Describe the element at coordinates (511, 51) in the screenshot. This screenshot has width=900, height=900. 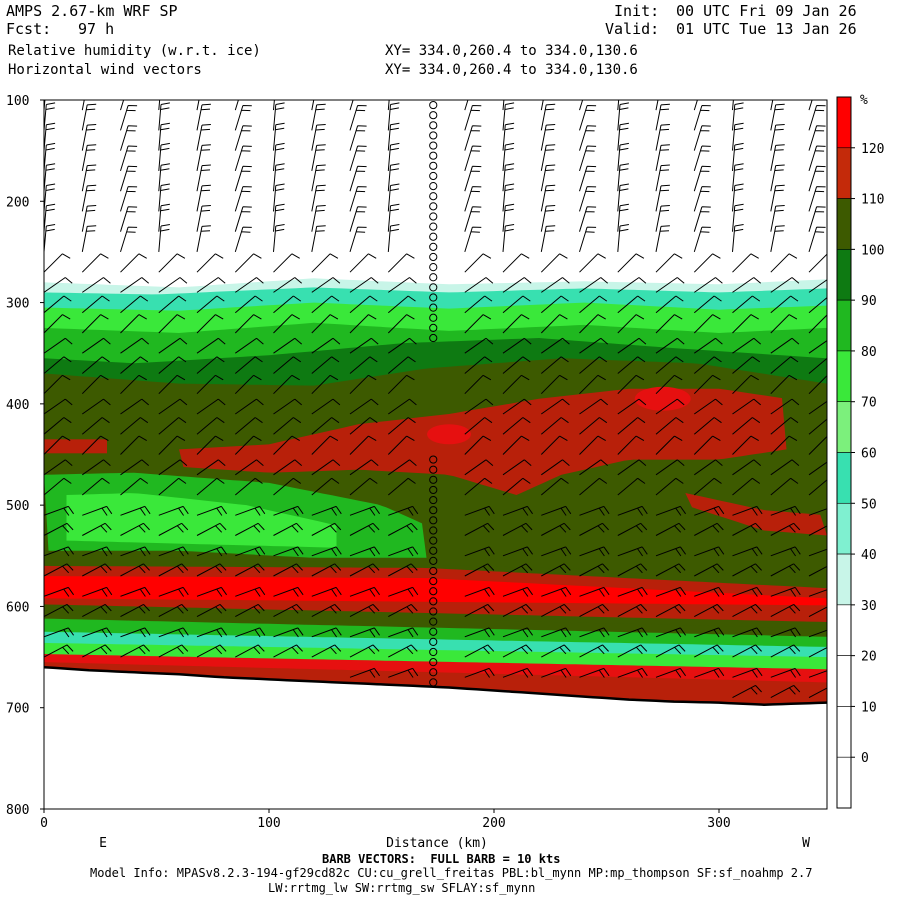
I see `xy-1: XY= 334.0,260.4 to 334.0,130.6` at that location.